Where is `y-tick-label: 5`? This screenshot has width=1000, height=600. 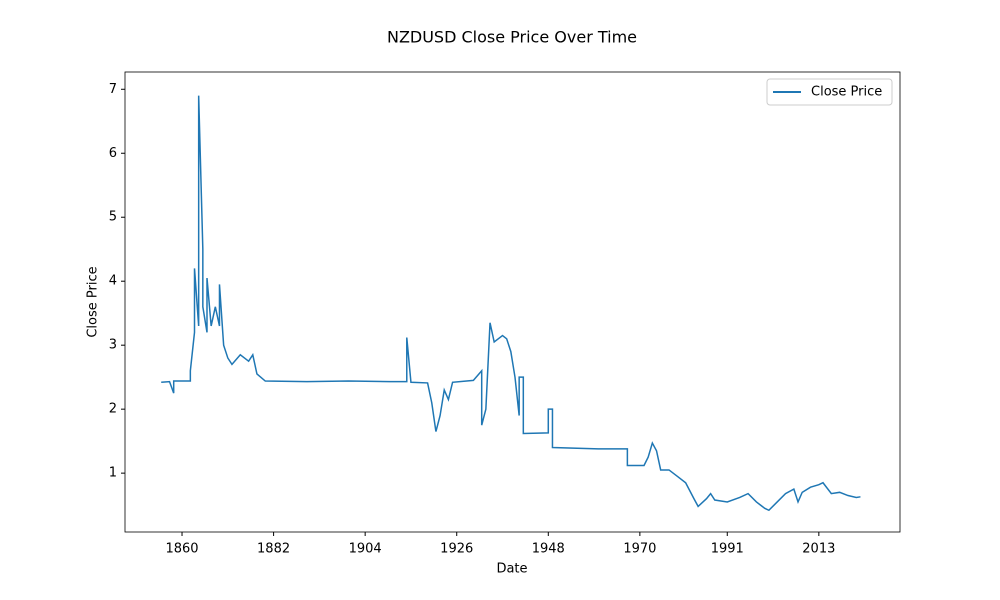 y-tick-label: 5 is located at coordinates (113, 217).